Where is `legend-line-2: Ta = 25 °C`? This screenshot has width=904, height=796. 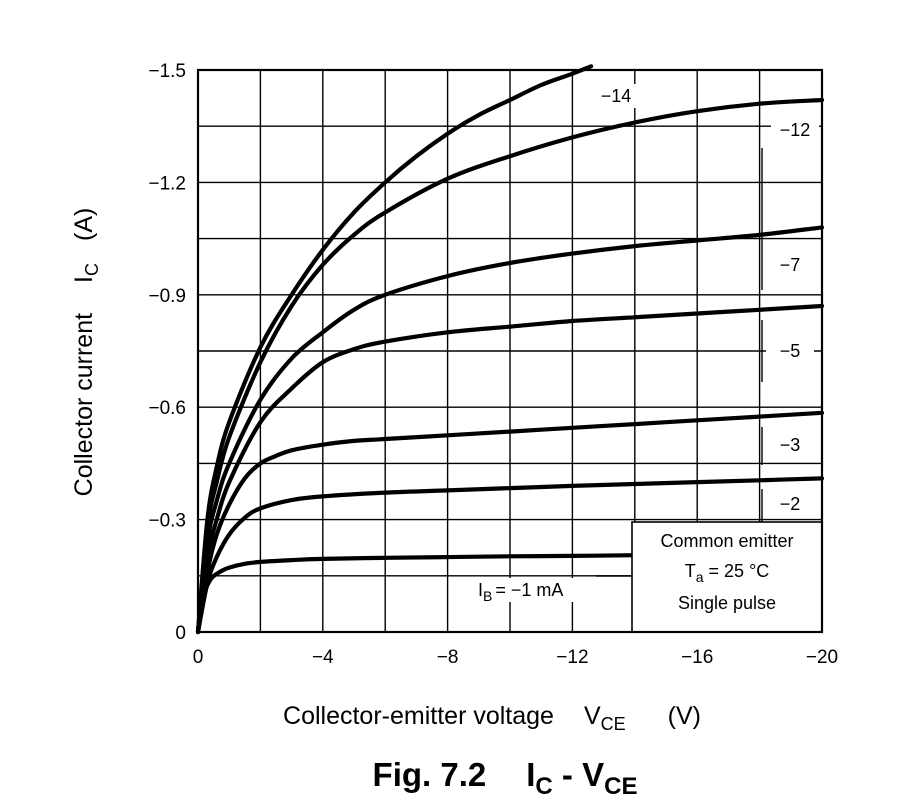
legend-line-2: Ta = 25 °C is located at coordinates (727, 573).